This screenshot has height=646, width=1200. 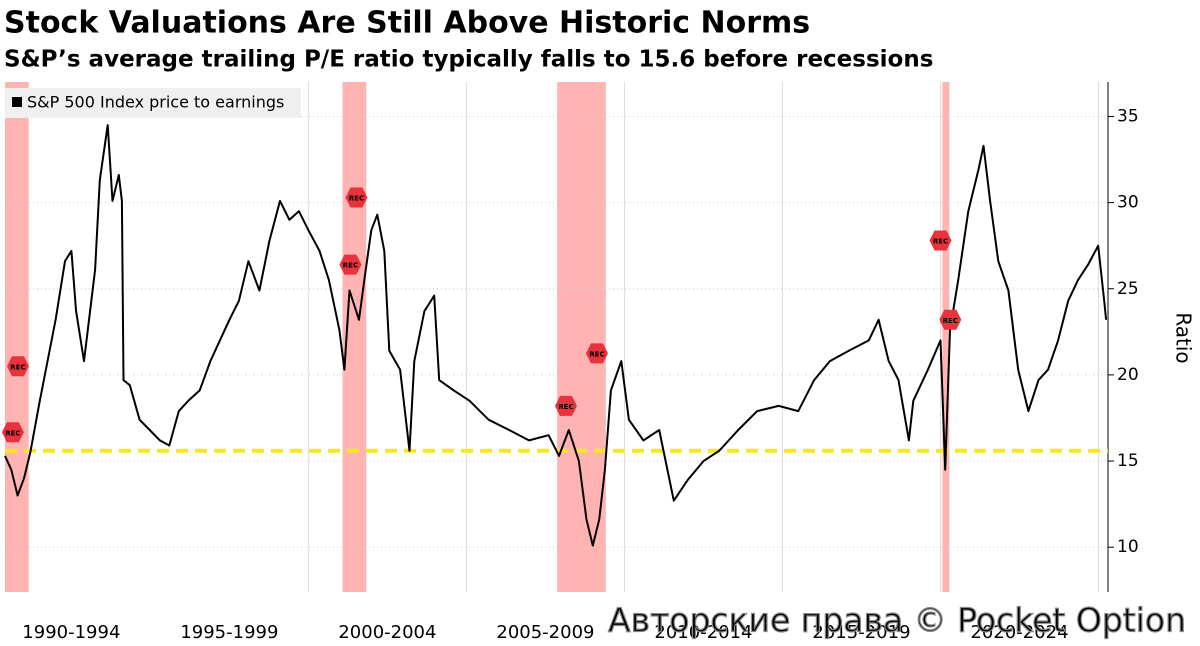 I want to click on y-axis-label: Ratio, so click(x=1184, y=337).